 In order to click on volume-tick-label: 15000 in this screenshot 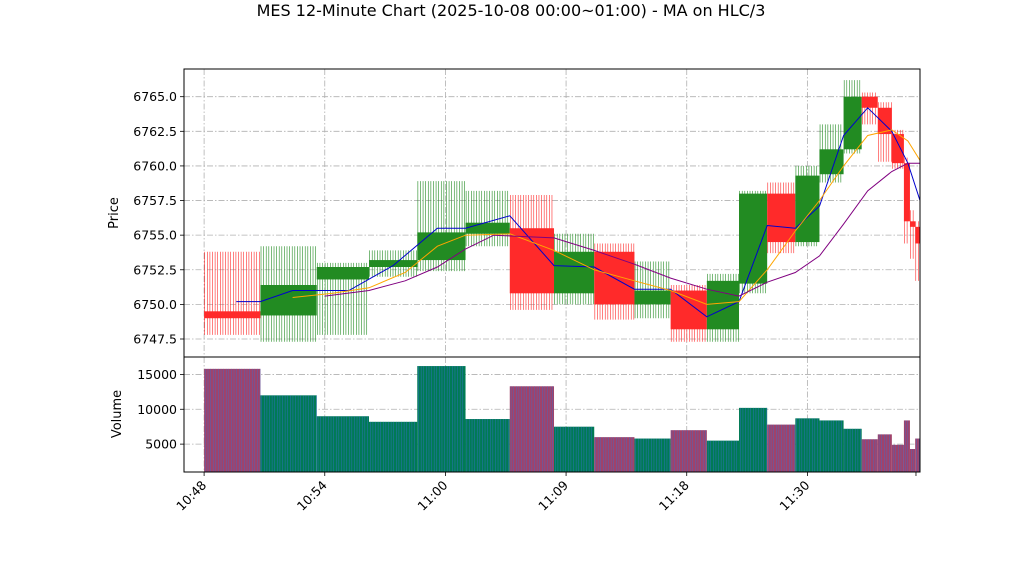, I will do `click(157, 374)`.